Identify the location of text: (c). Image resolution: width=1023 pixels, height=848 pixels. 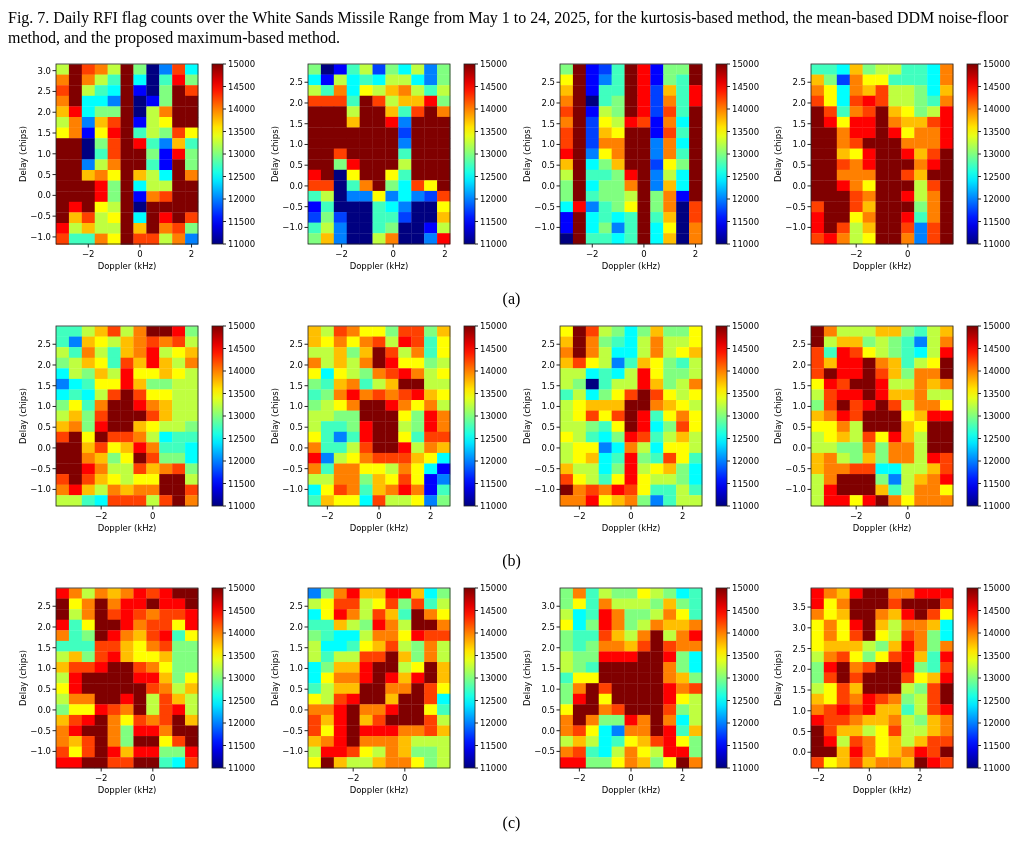
(511, 823).